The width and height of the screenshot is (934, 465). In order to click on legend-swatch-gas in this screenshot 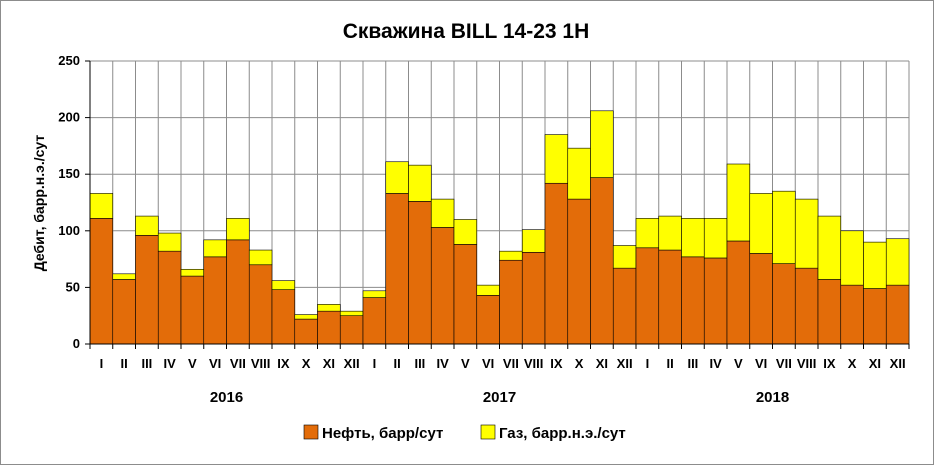, I will do `click(488, 432)`.